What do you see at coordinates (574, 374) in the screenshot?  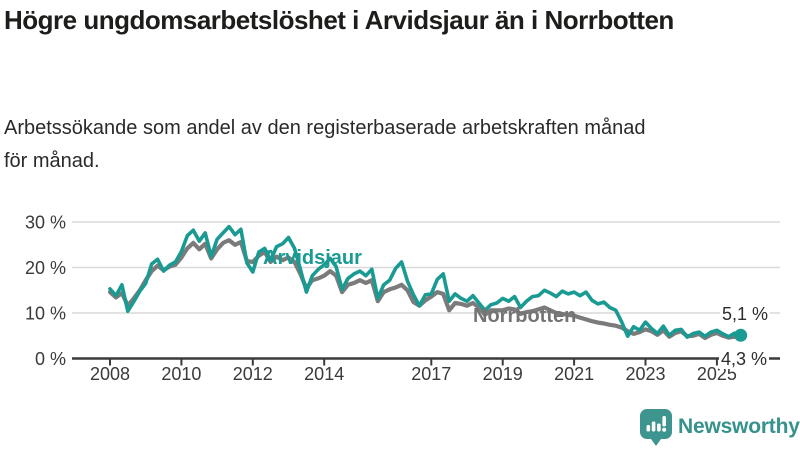 I see `x-axis-label: 2021` at bounding box center [574, 374].